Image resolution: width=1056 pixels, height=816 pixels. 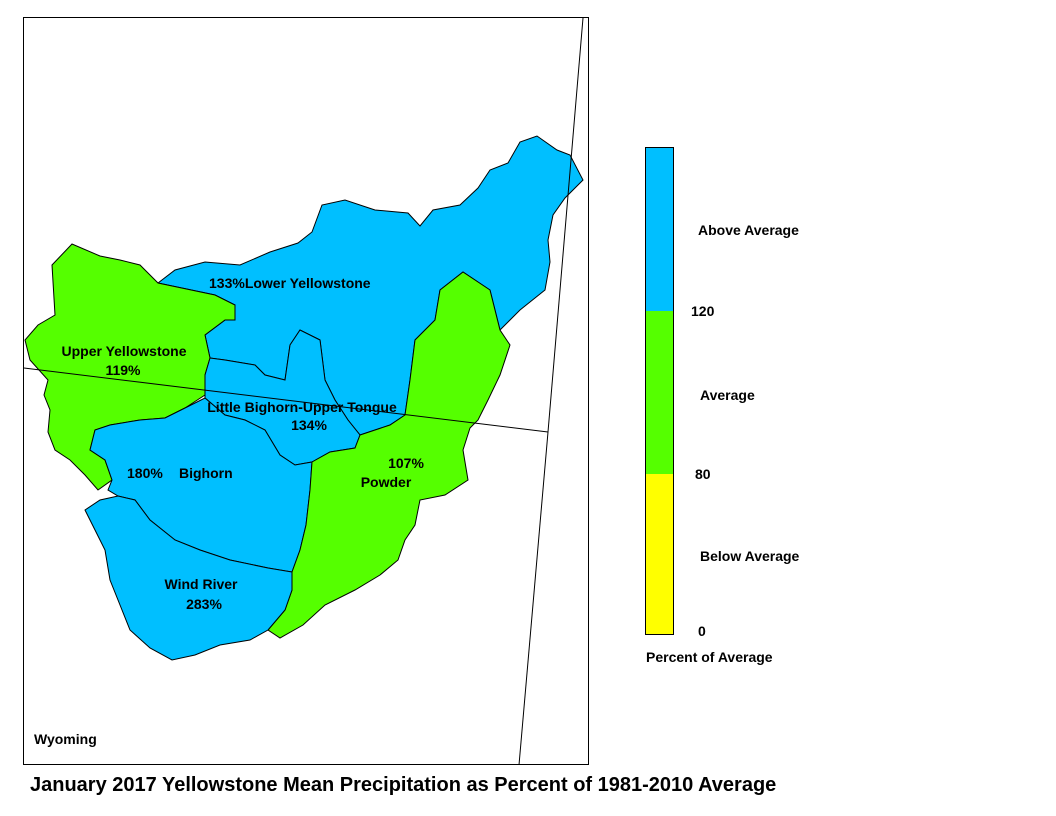 I want to click on legend-swatch-average, so click(x=659, y=392).